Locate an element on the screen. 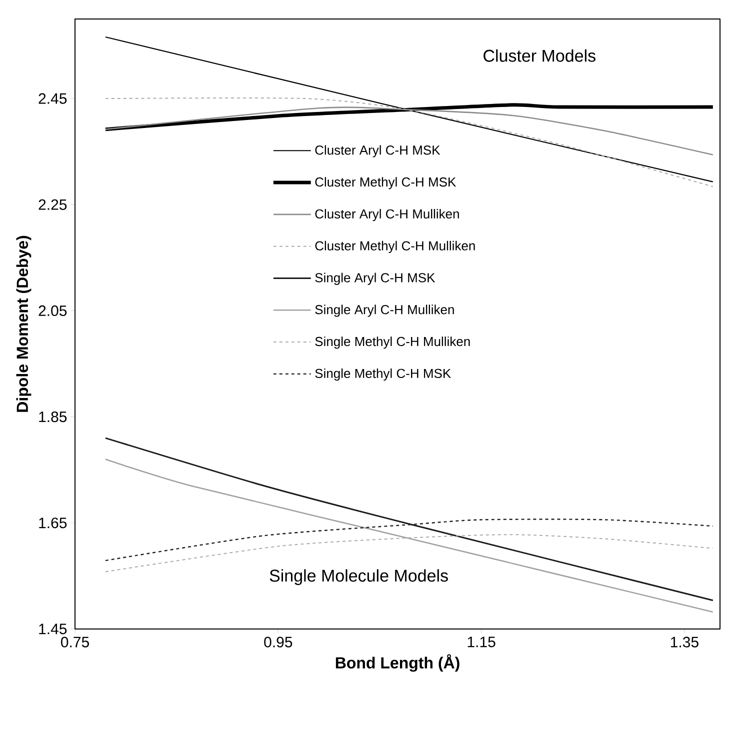 This screenshot has width=729, height=729. legend-label: Single Methyl C-H Mulliken is located at coordinates (392, 342).